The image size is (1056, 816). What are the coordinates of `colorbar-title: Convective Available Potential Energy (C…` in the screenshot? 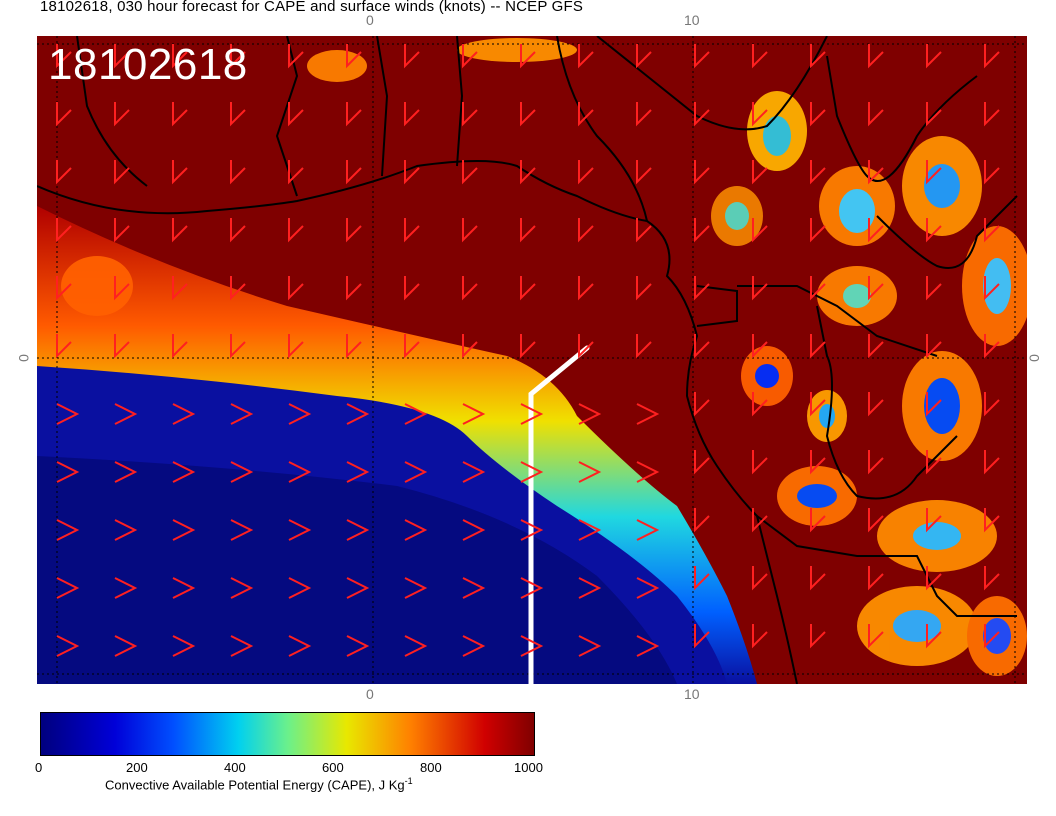 It's located at (259, 784).